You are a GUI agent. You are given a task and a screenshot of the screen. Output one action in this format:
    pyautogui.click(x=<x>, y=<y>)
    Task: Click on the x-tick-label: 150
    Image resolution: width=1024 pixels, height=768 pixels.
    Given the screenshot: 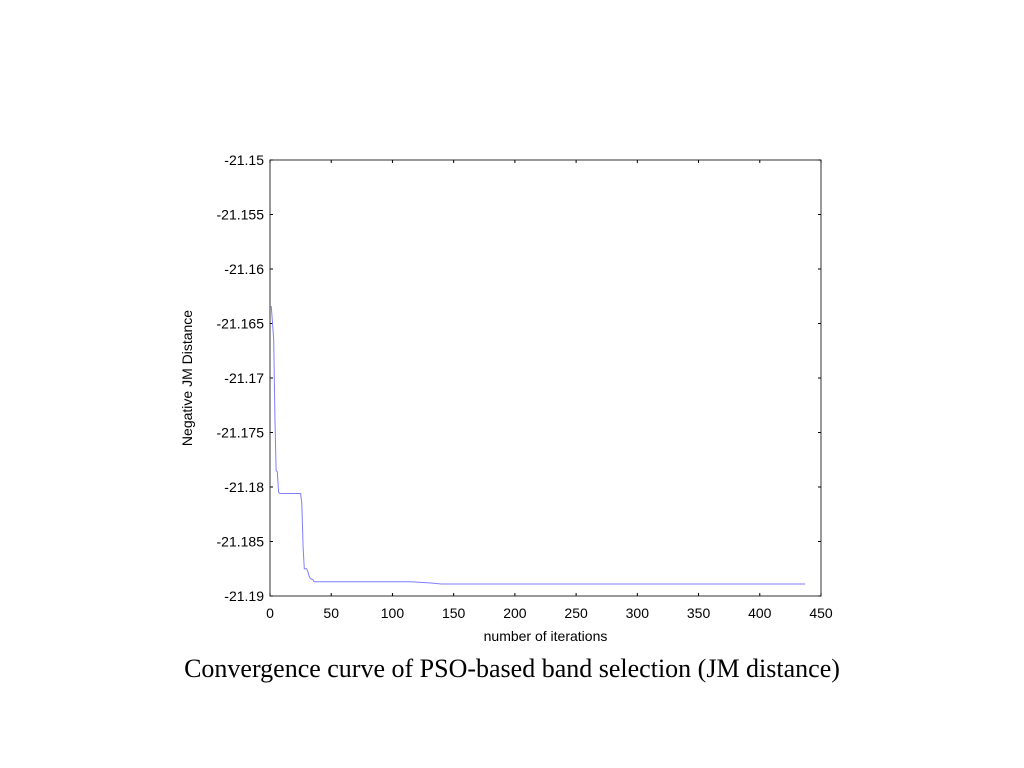 What is the action you would take?
    pyautogui.click(x=454, y=613)
    